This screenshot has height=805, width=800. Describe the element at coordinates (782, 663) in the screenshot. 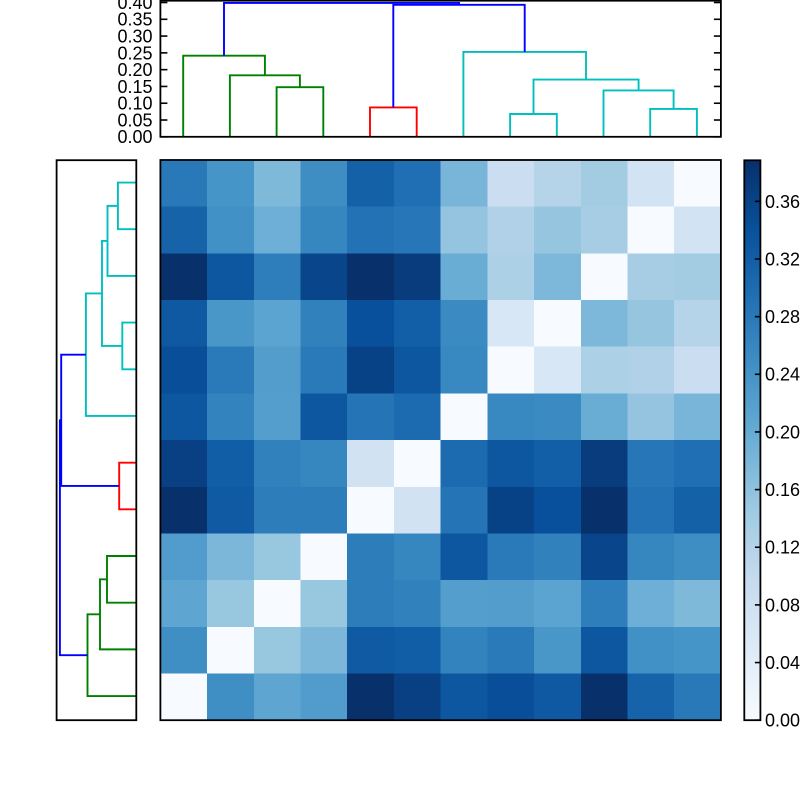

I see `svg-text: 0.04` at that location.